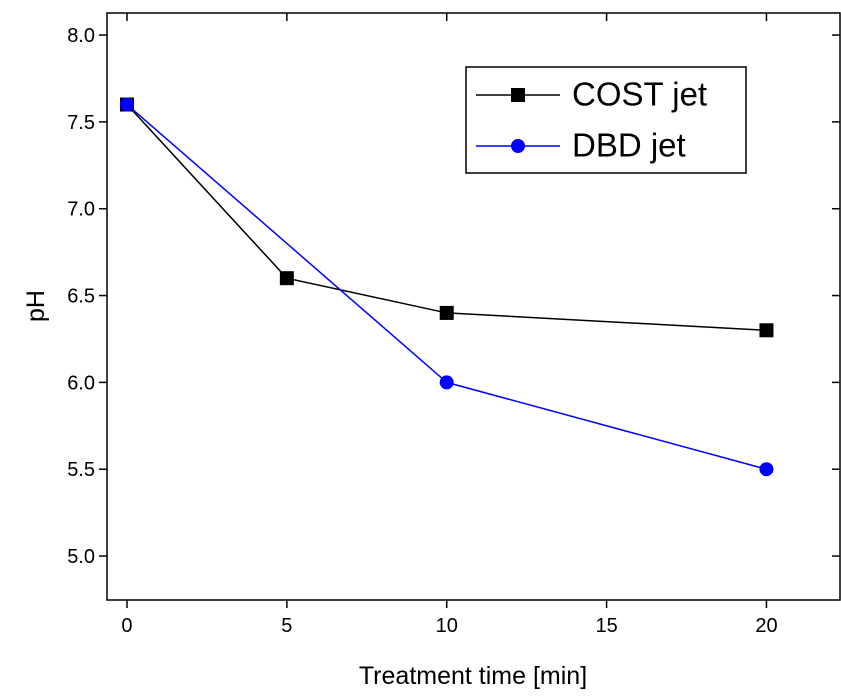 Image resolution: width=841 pixels, height=696 pixels. I want to click on y-tick-label: 5.5, so click(81, 470).